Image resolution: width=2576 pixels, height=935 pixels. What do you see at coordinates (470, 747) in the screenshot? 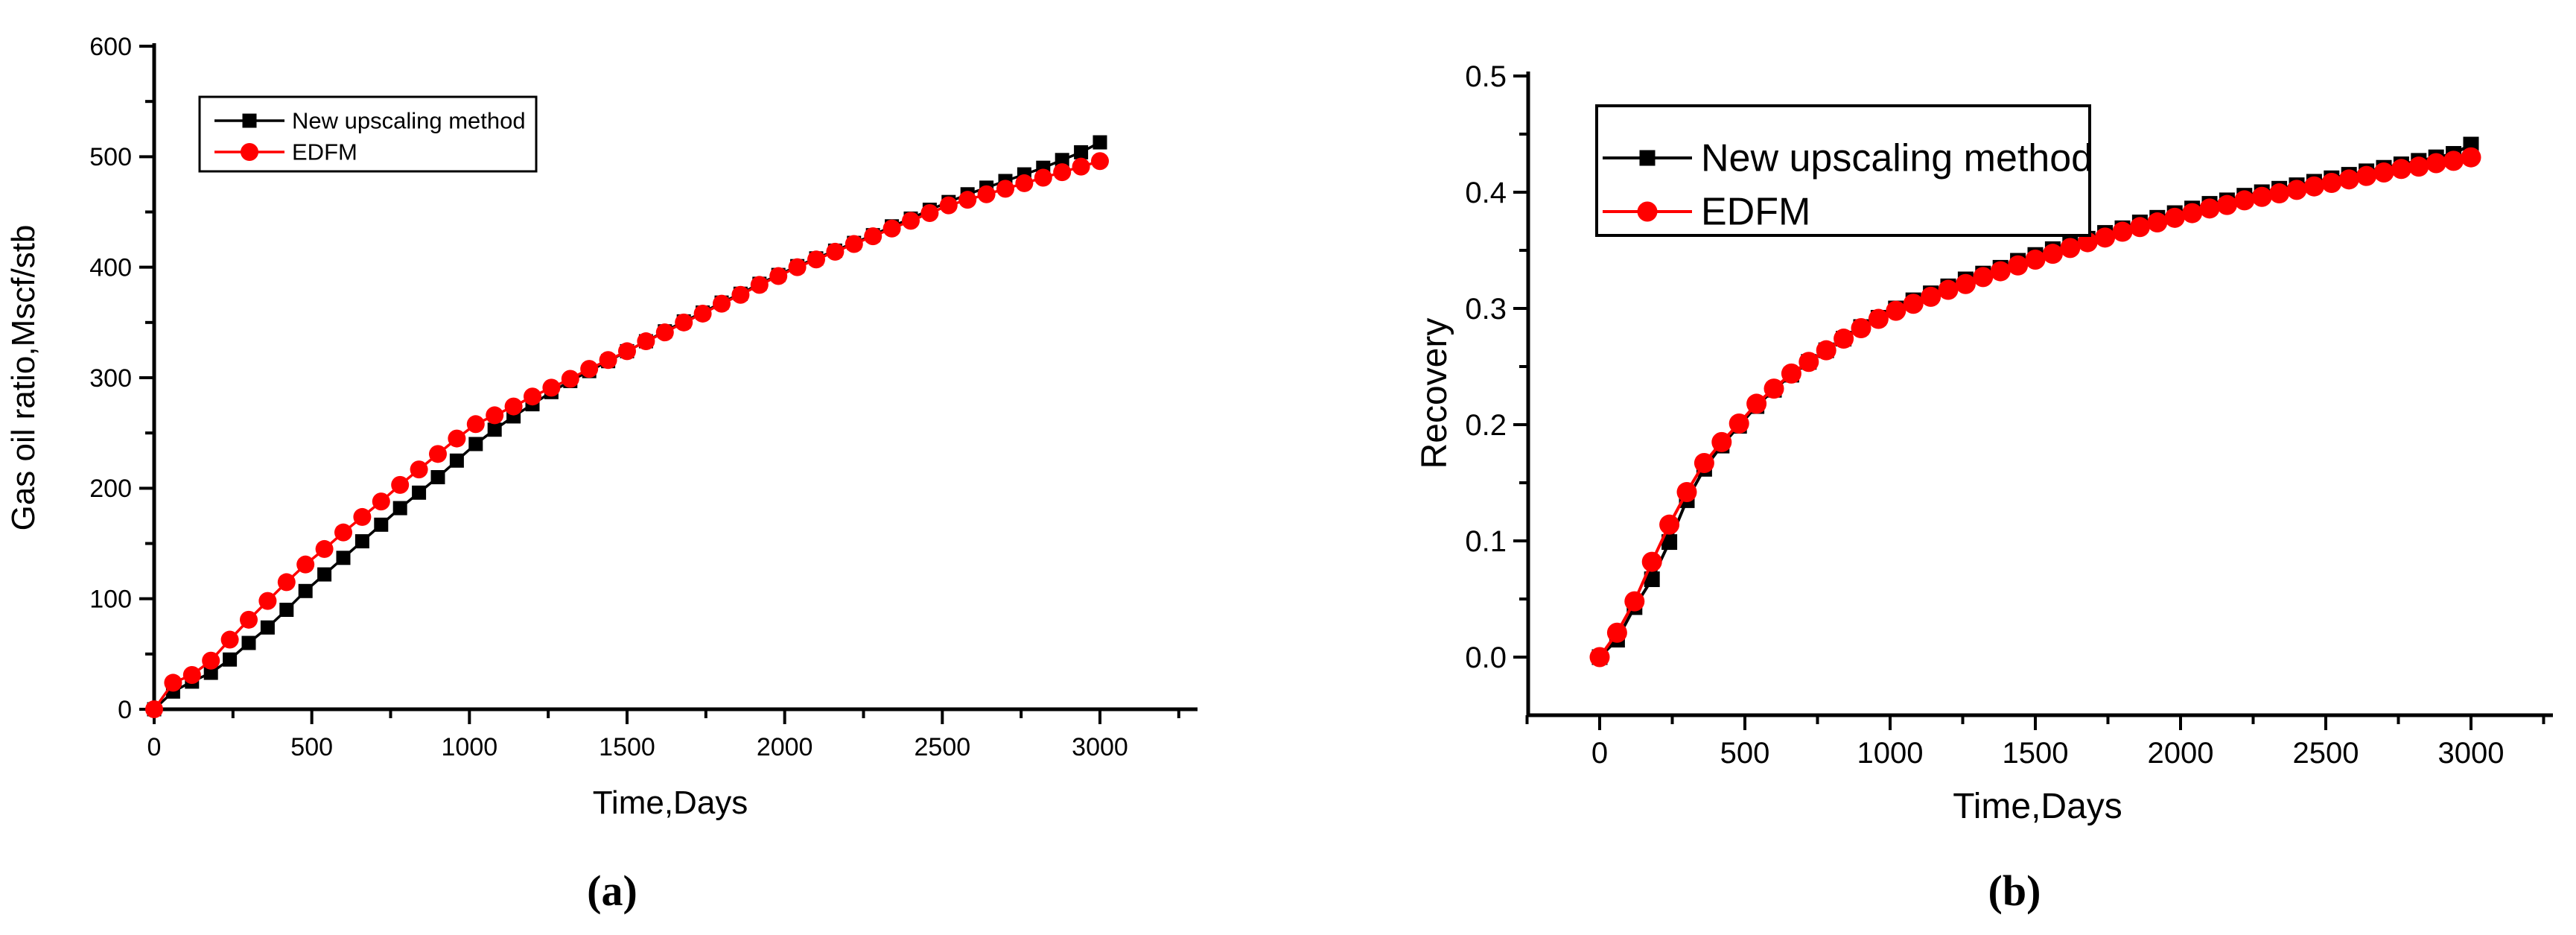
I see `x-tick-label: 1000` at bounding box center [470, 747].